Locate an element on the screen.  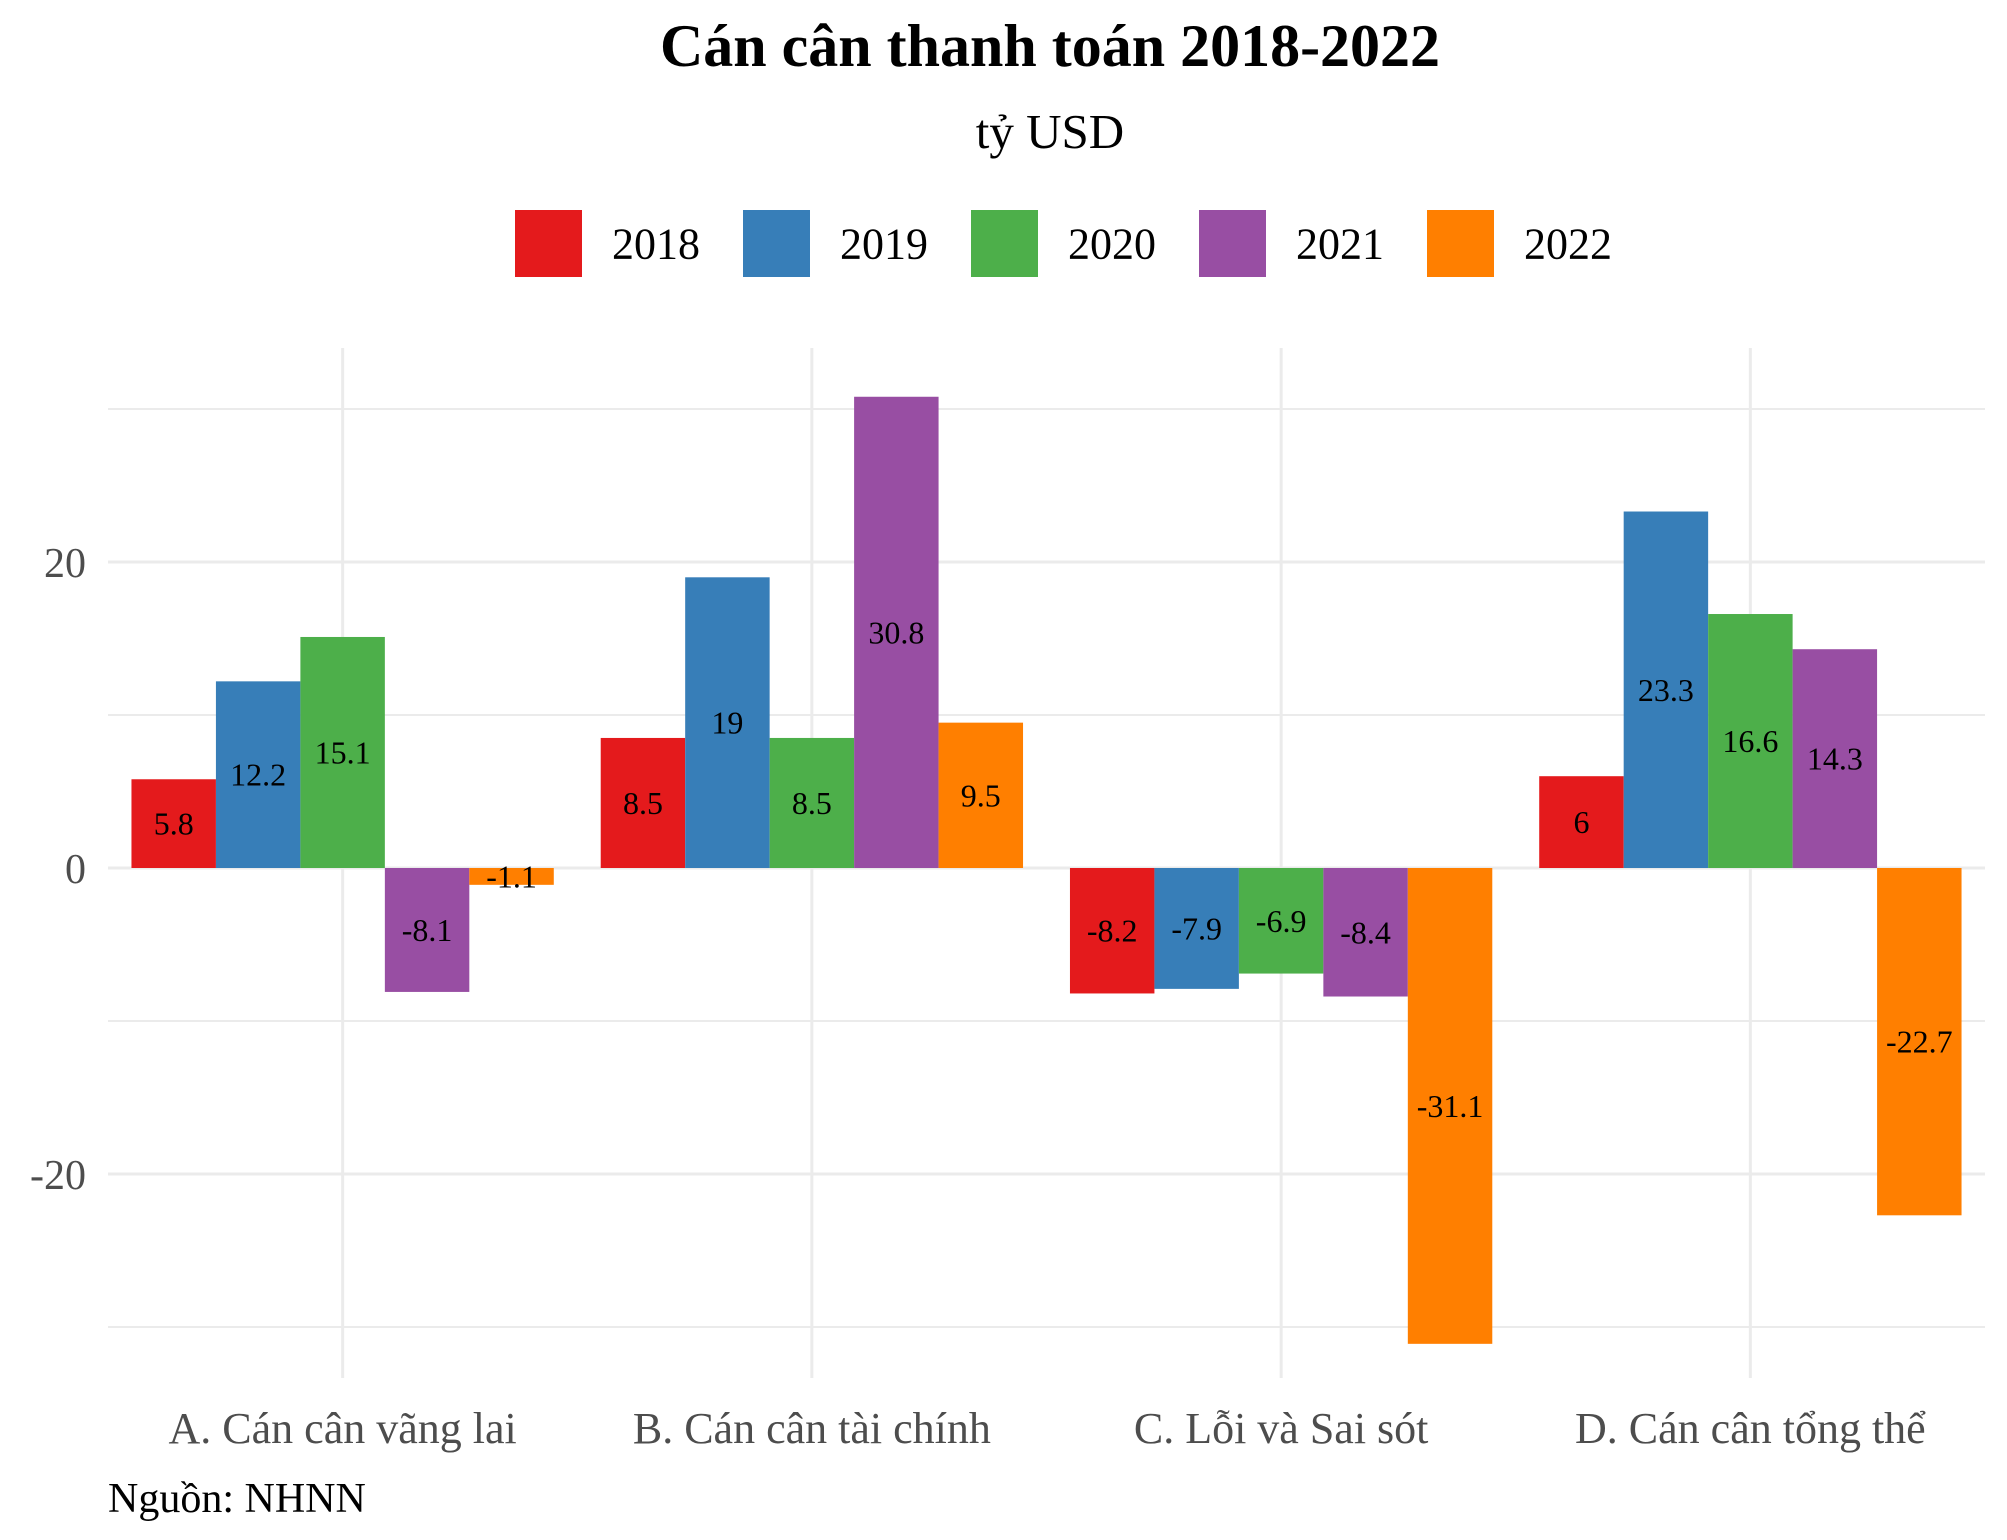
bar-value-label: 23.3 is located at coordinates (1666, 690).